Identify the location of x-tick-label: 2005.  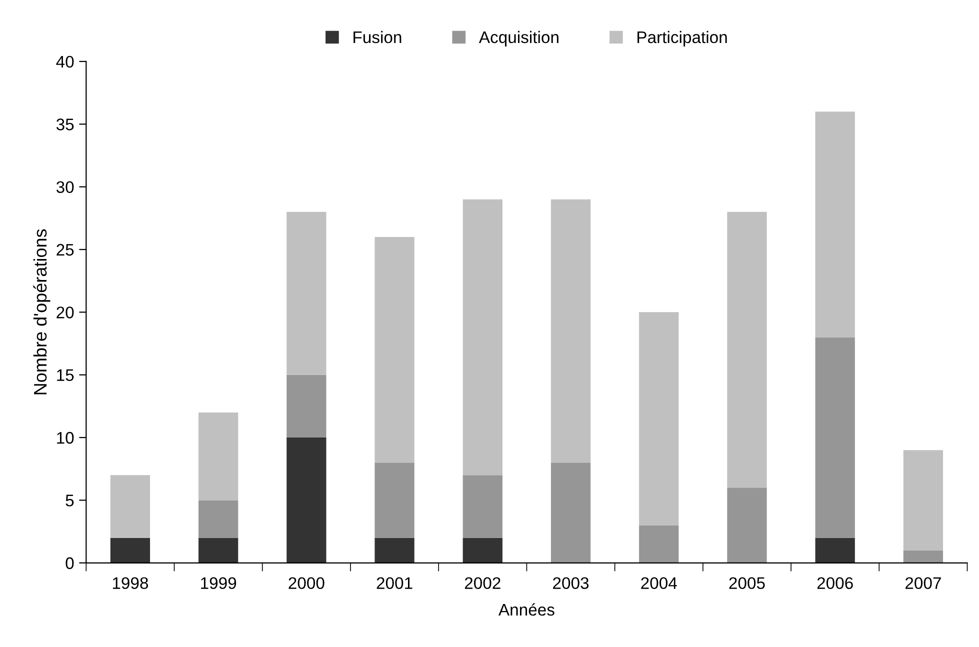
(747, 583).